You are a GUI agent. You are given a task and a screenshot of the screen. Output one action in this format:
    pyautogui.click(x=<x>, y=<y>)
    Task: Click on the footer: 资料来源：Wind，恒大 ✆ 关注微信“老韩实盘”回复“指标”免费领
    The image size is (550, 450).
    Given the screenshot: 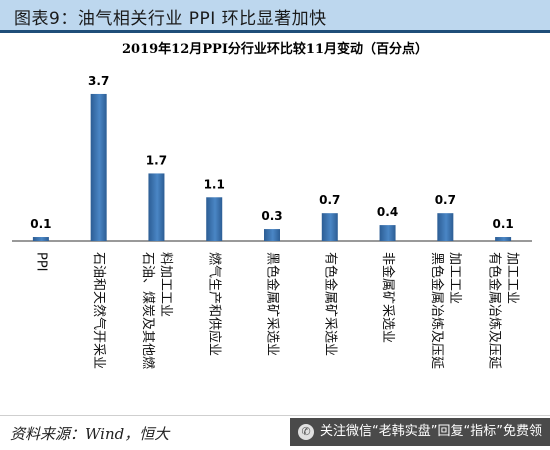 What is the action you would take?
    pyautogui.click(x=275, y=432)
    